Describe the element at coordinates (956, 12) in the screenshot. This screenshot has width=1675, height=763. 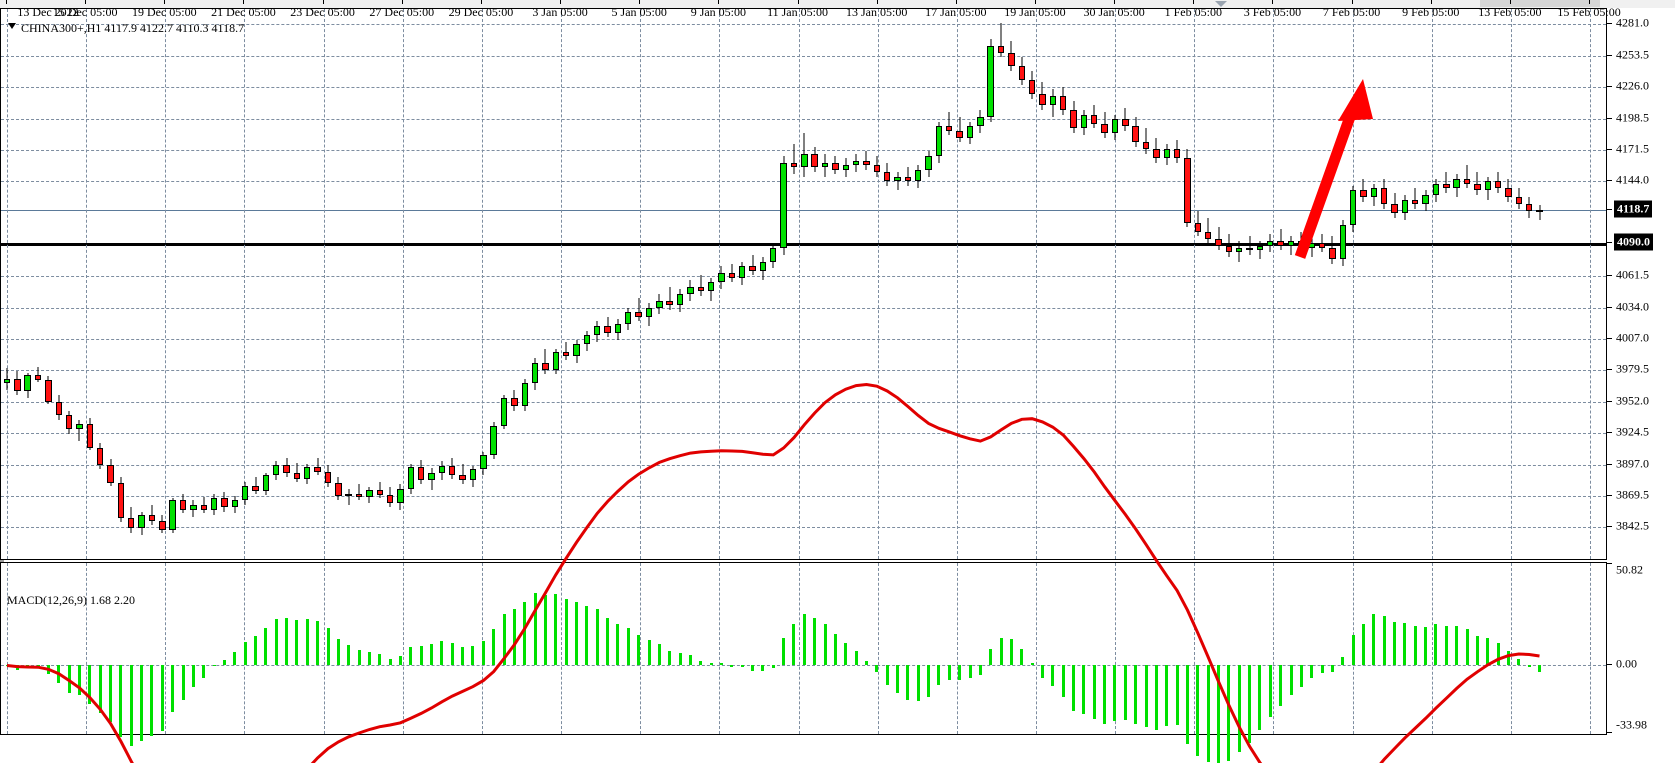
I see `time-label: 17 Jan 05:00` at that location.